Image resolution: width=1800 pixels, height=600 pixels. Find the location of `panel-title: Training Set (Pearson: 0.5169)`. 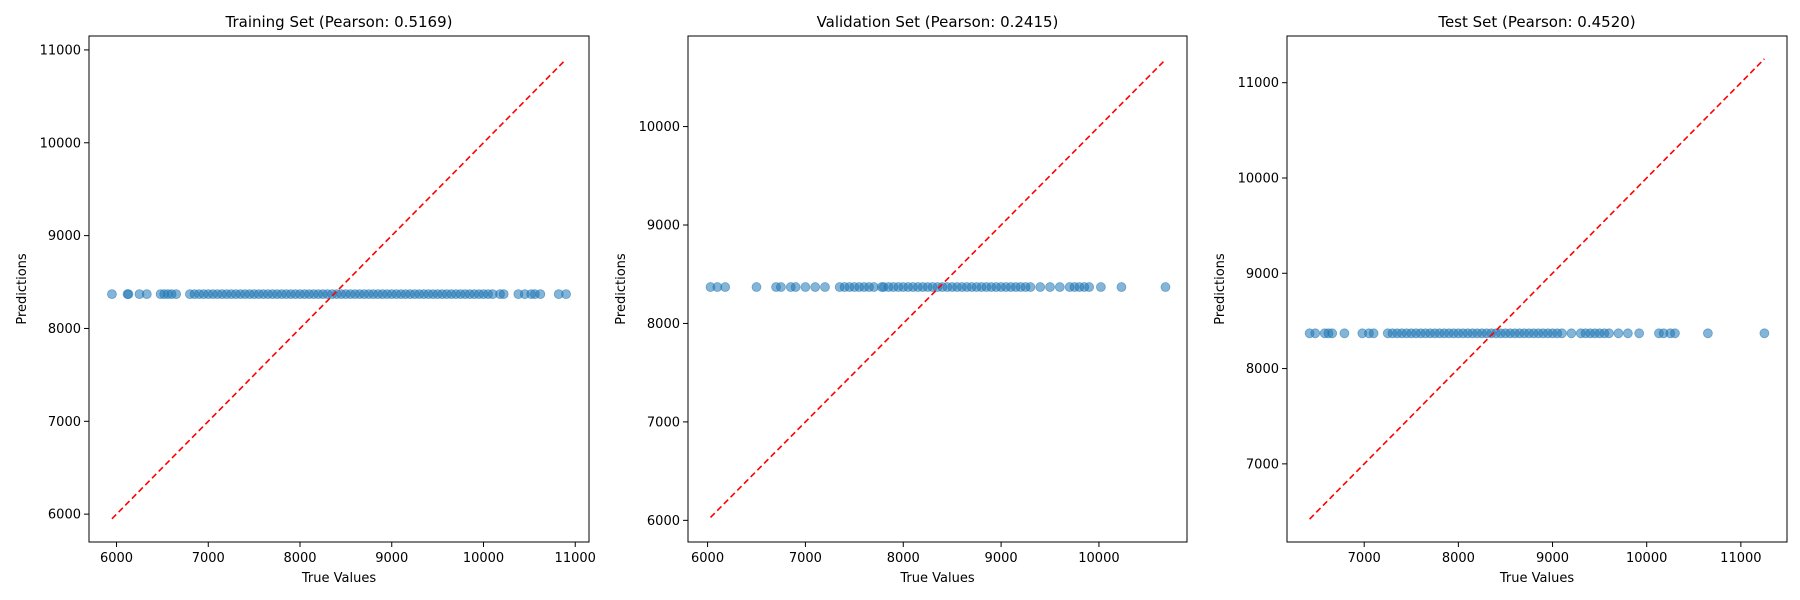

panel-title: Training Set (Pearson: 0.5169) is located at coordinates (339, 22).